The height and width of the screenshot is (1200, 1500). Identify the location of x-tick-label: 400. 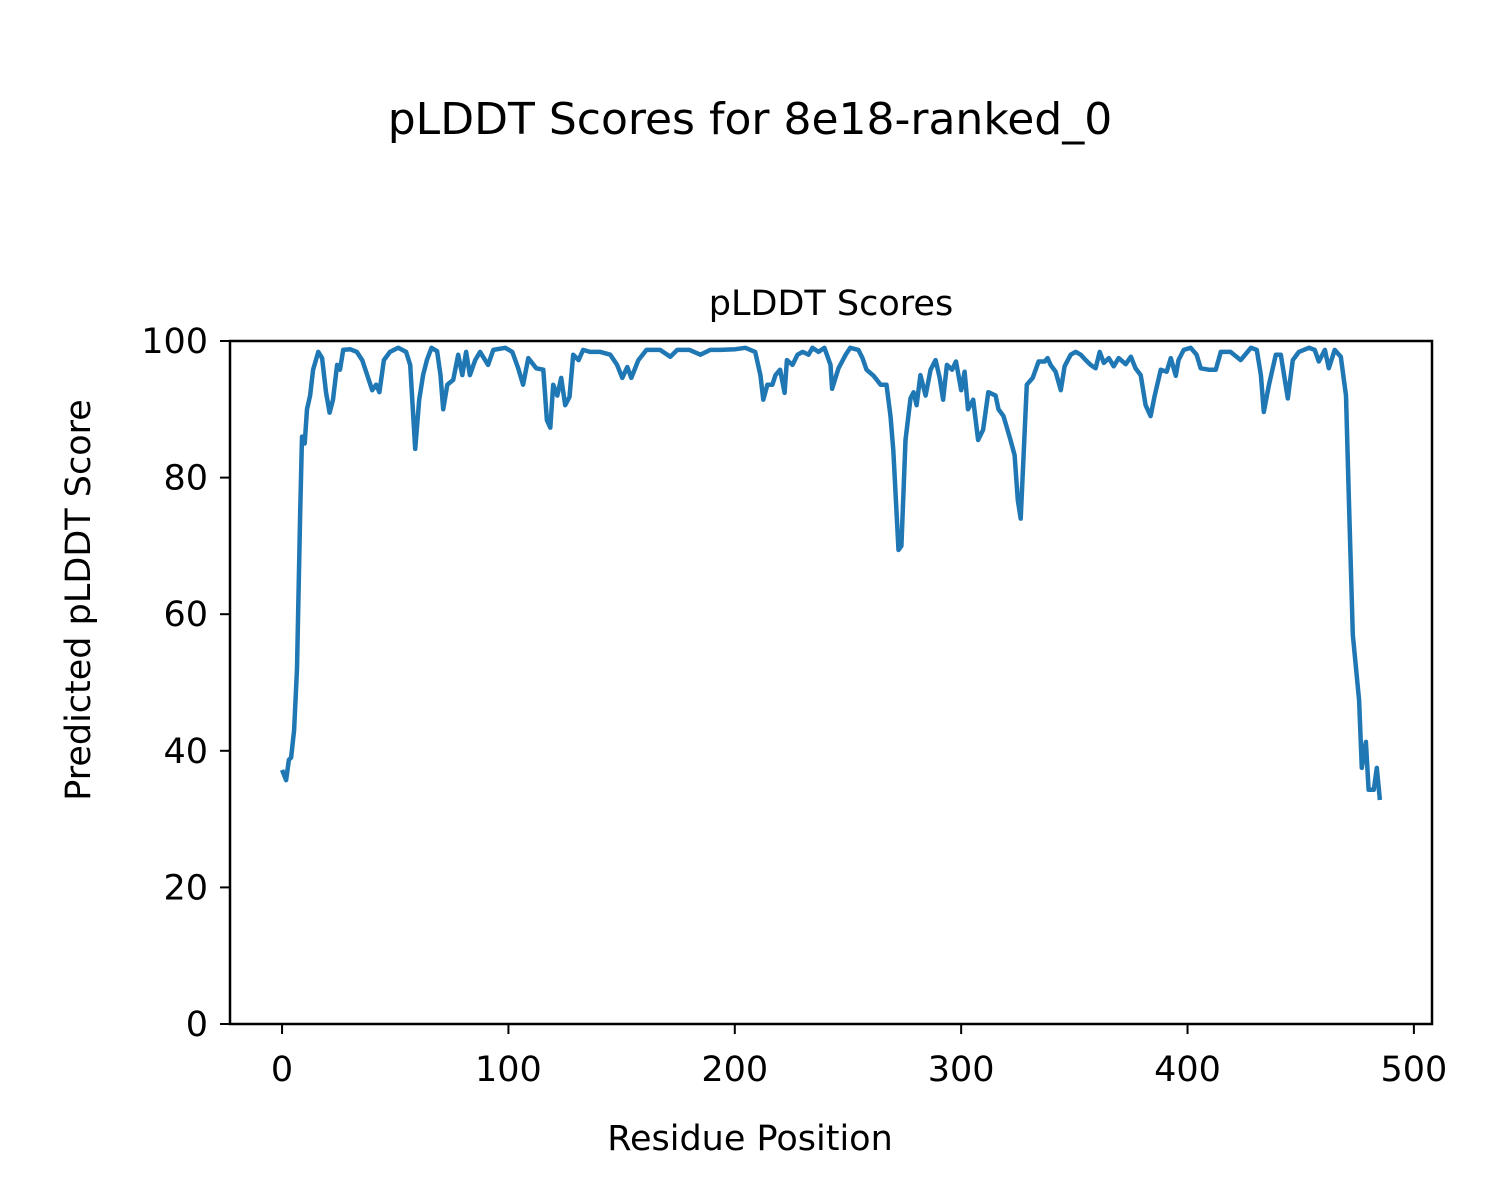
(1187, 1070).